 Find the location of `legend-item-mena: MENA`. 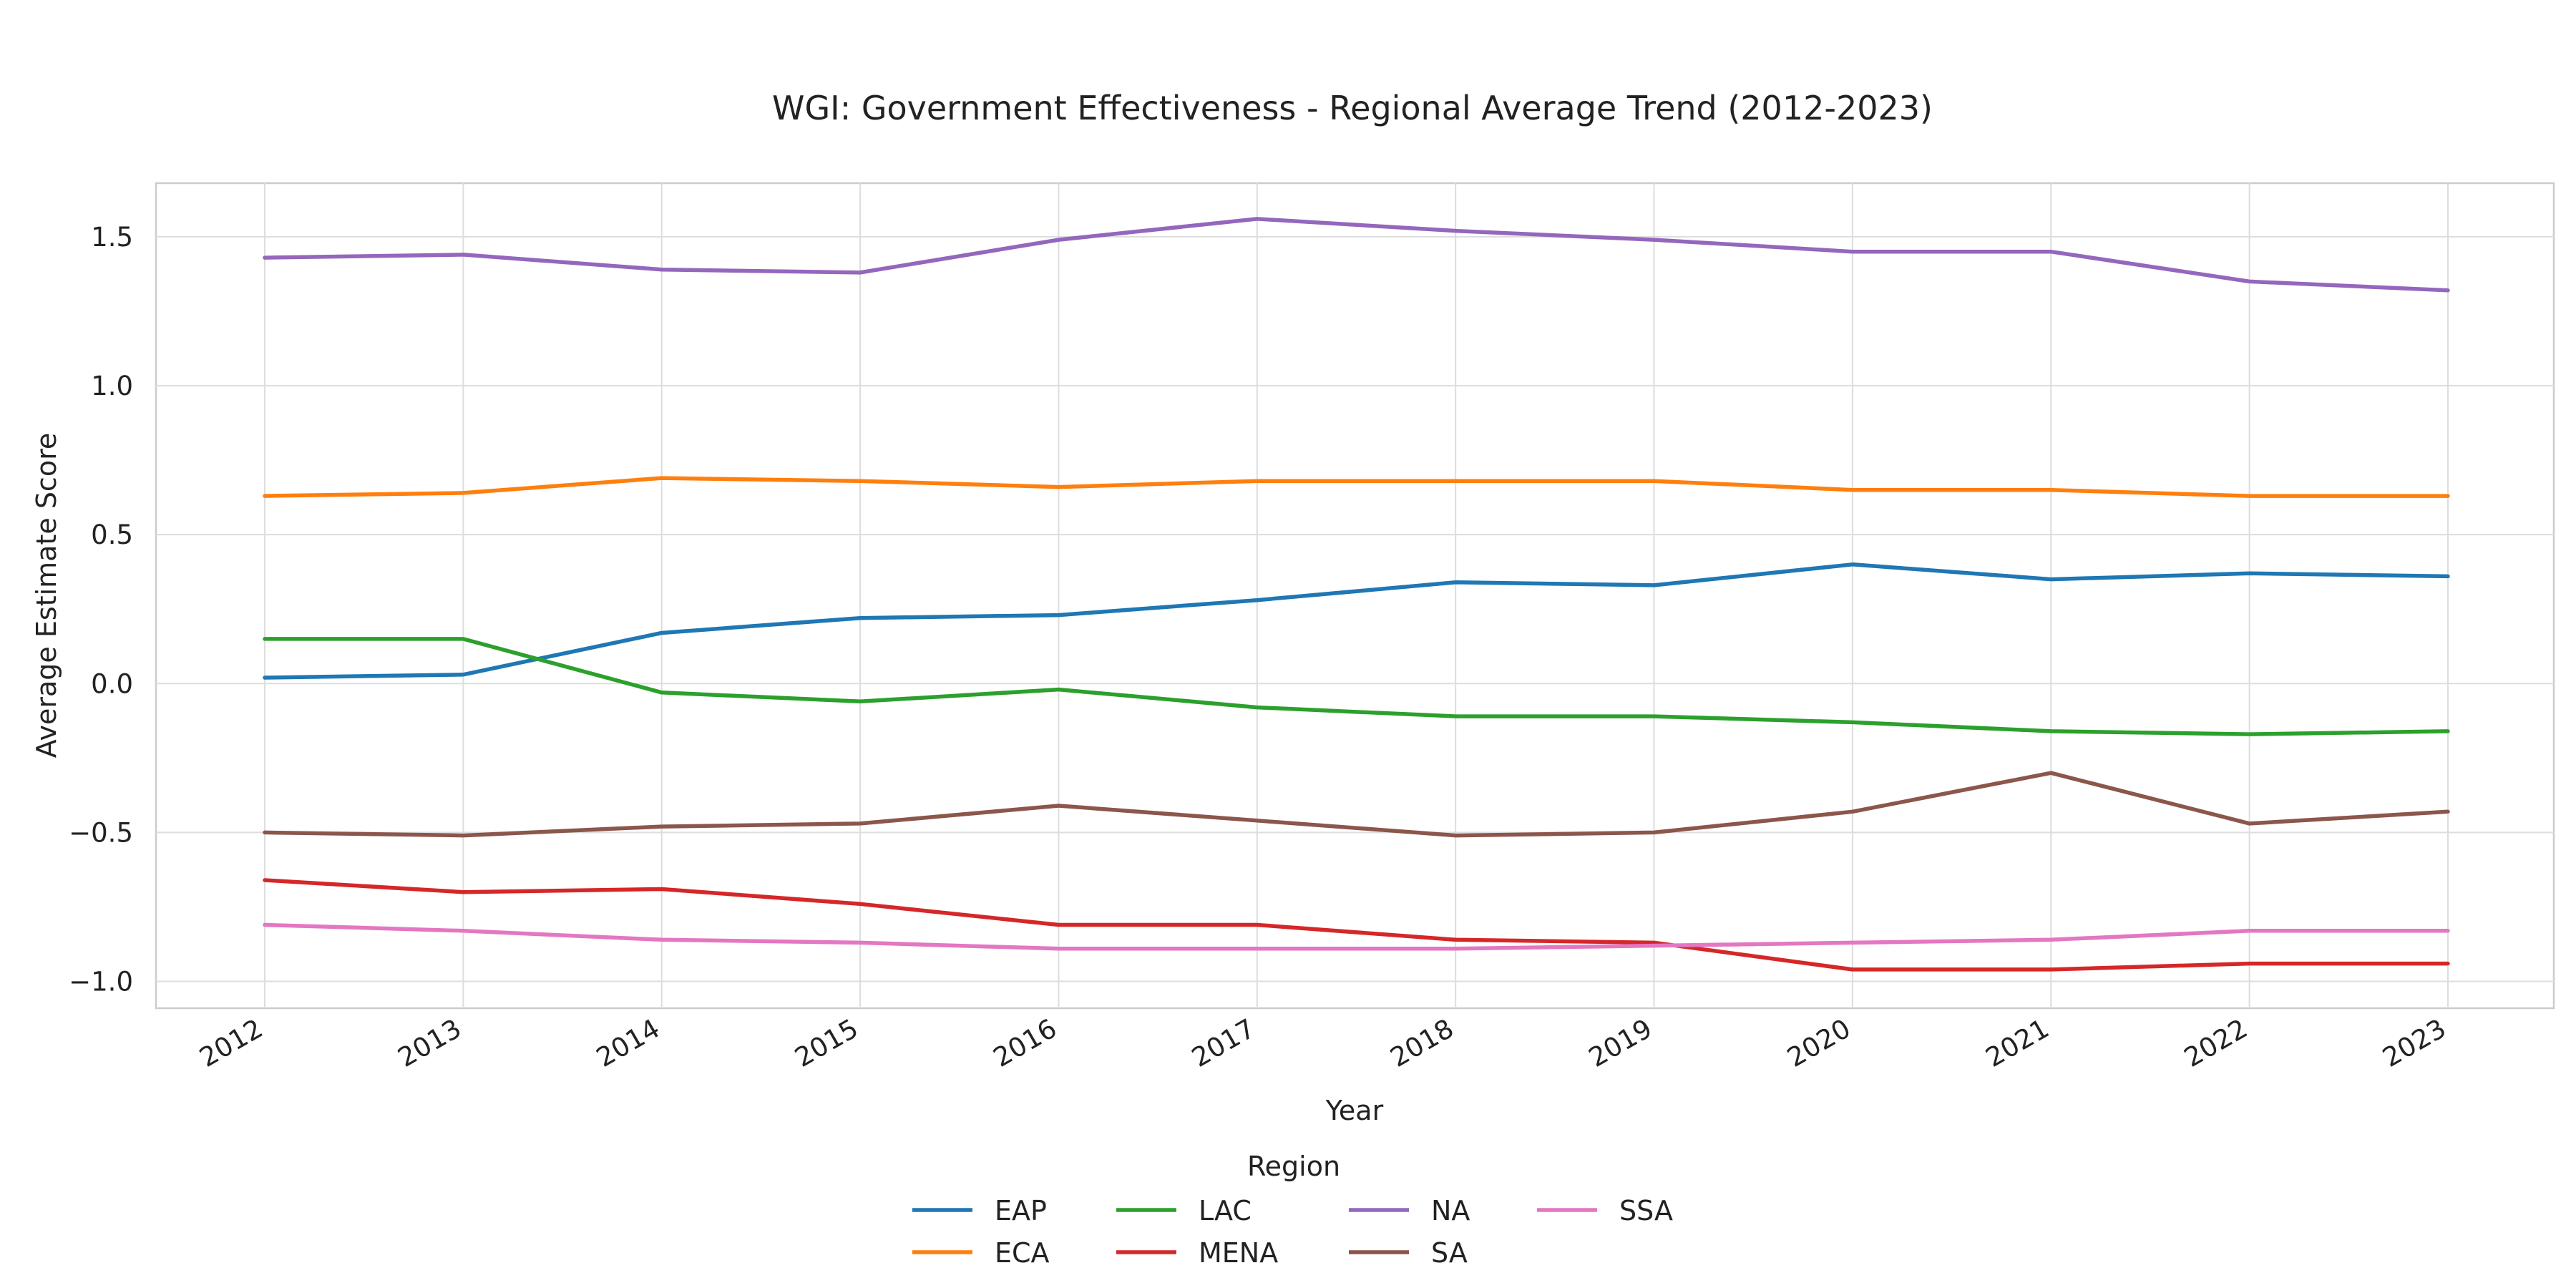

legend-item-mena: MENA is located at coordinates (1197, 1253).